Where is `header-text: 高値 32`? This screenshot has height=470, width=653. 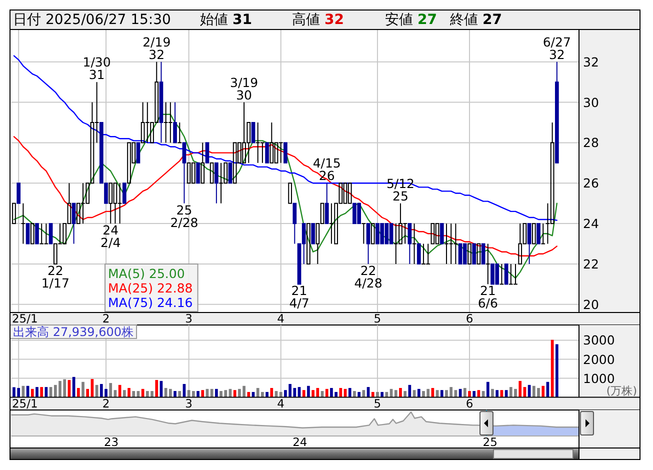 header-text: 高値 32 is located at coordinates (318, 20).